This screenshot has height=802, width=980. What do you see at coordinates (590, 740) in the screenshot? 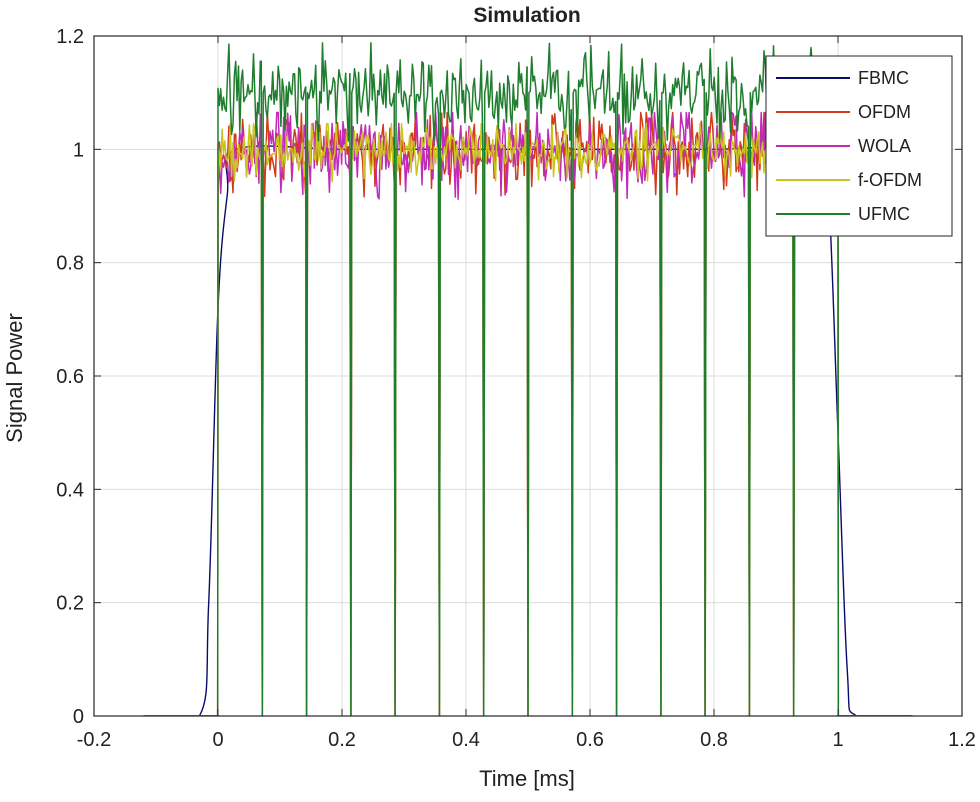
I see `x-tick-label: 0.6` at bounding box center [590, 740].